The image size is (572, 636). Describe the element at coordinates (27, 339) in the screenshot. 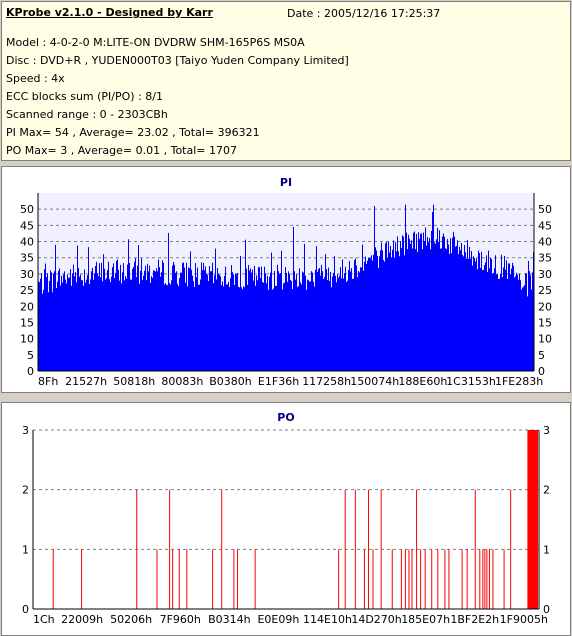

I see `y-tick-label-left: 10` at that location.